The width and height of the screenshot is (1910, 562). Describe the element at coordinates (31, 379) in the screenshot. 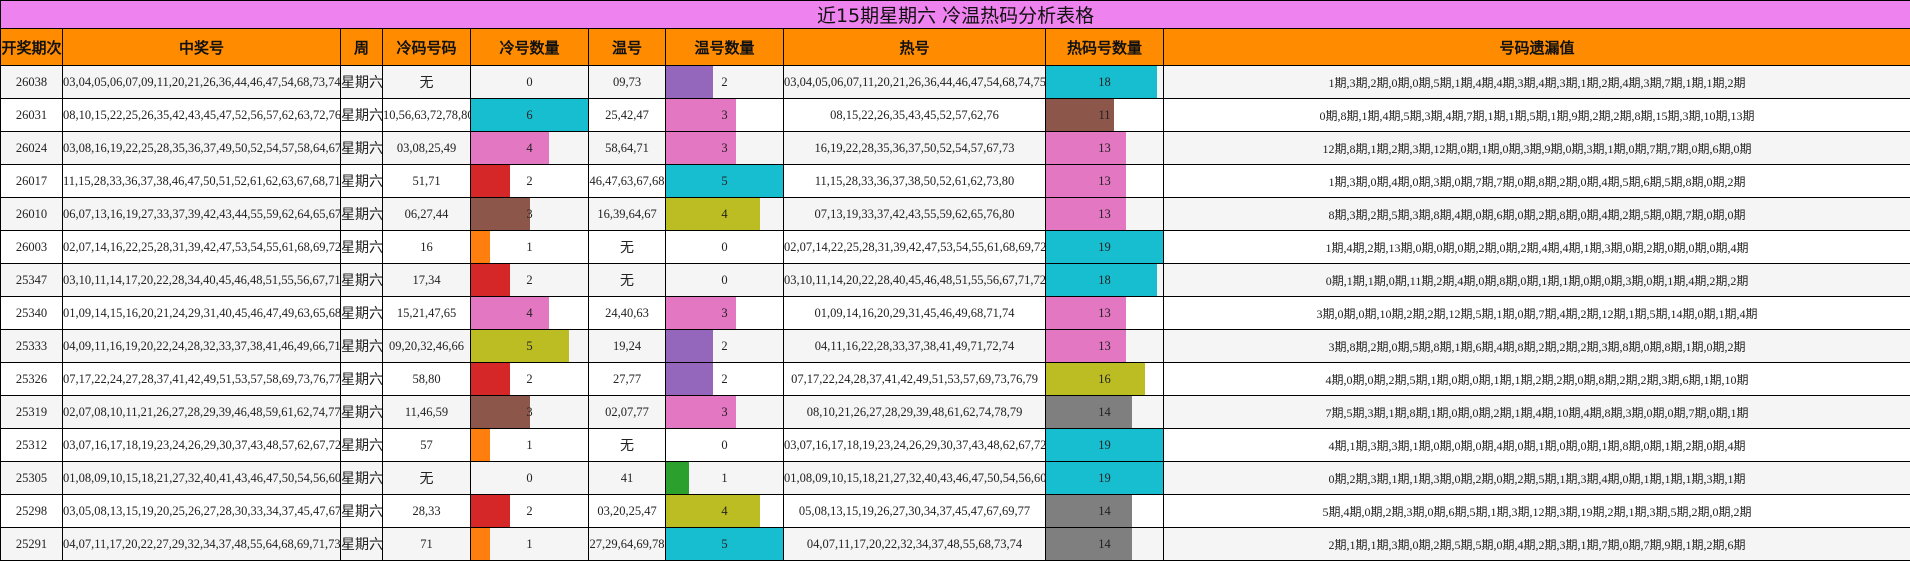

I see `issue-number: 25326` at that location.